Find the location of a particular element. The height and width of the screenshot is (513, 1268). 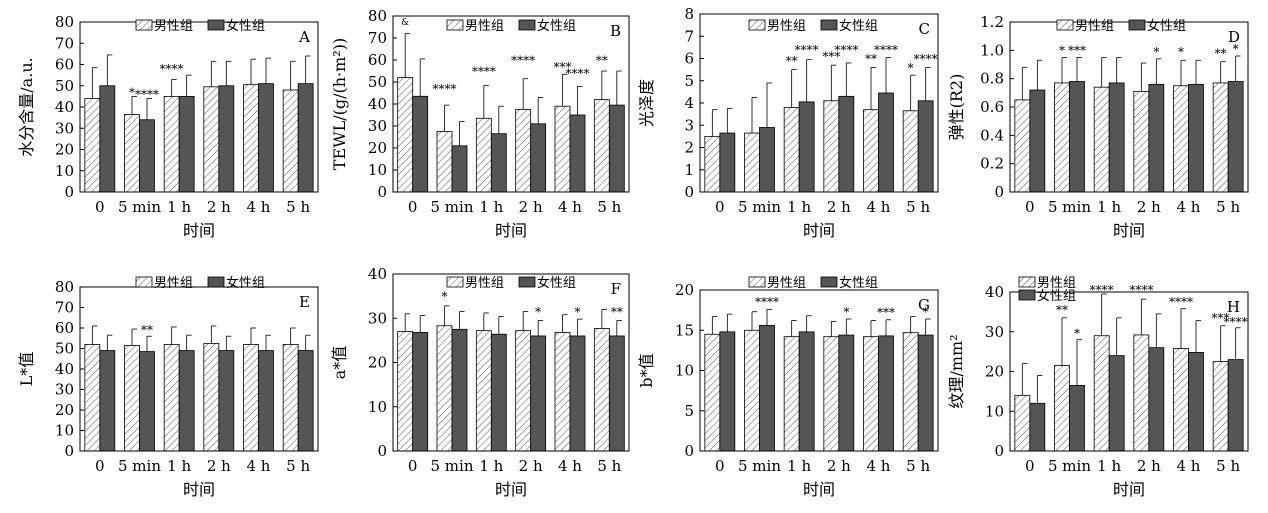

y-tick-label: 7 is located at coordinates (689, 36).